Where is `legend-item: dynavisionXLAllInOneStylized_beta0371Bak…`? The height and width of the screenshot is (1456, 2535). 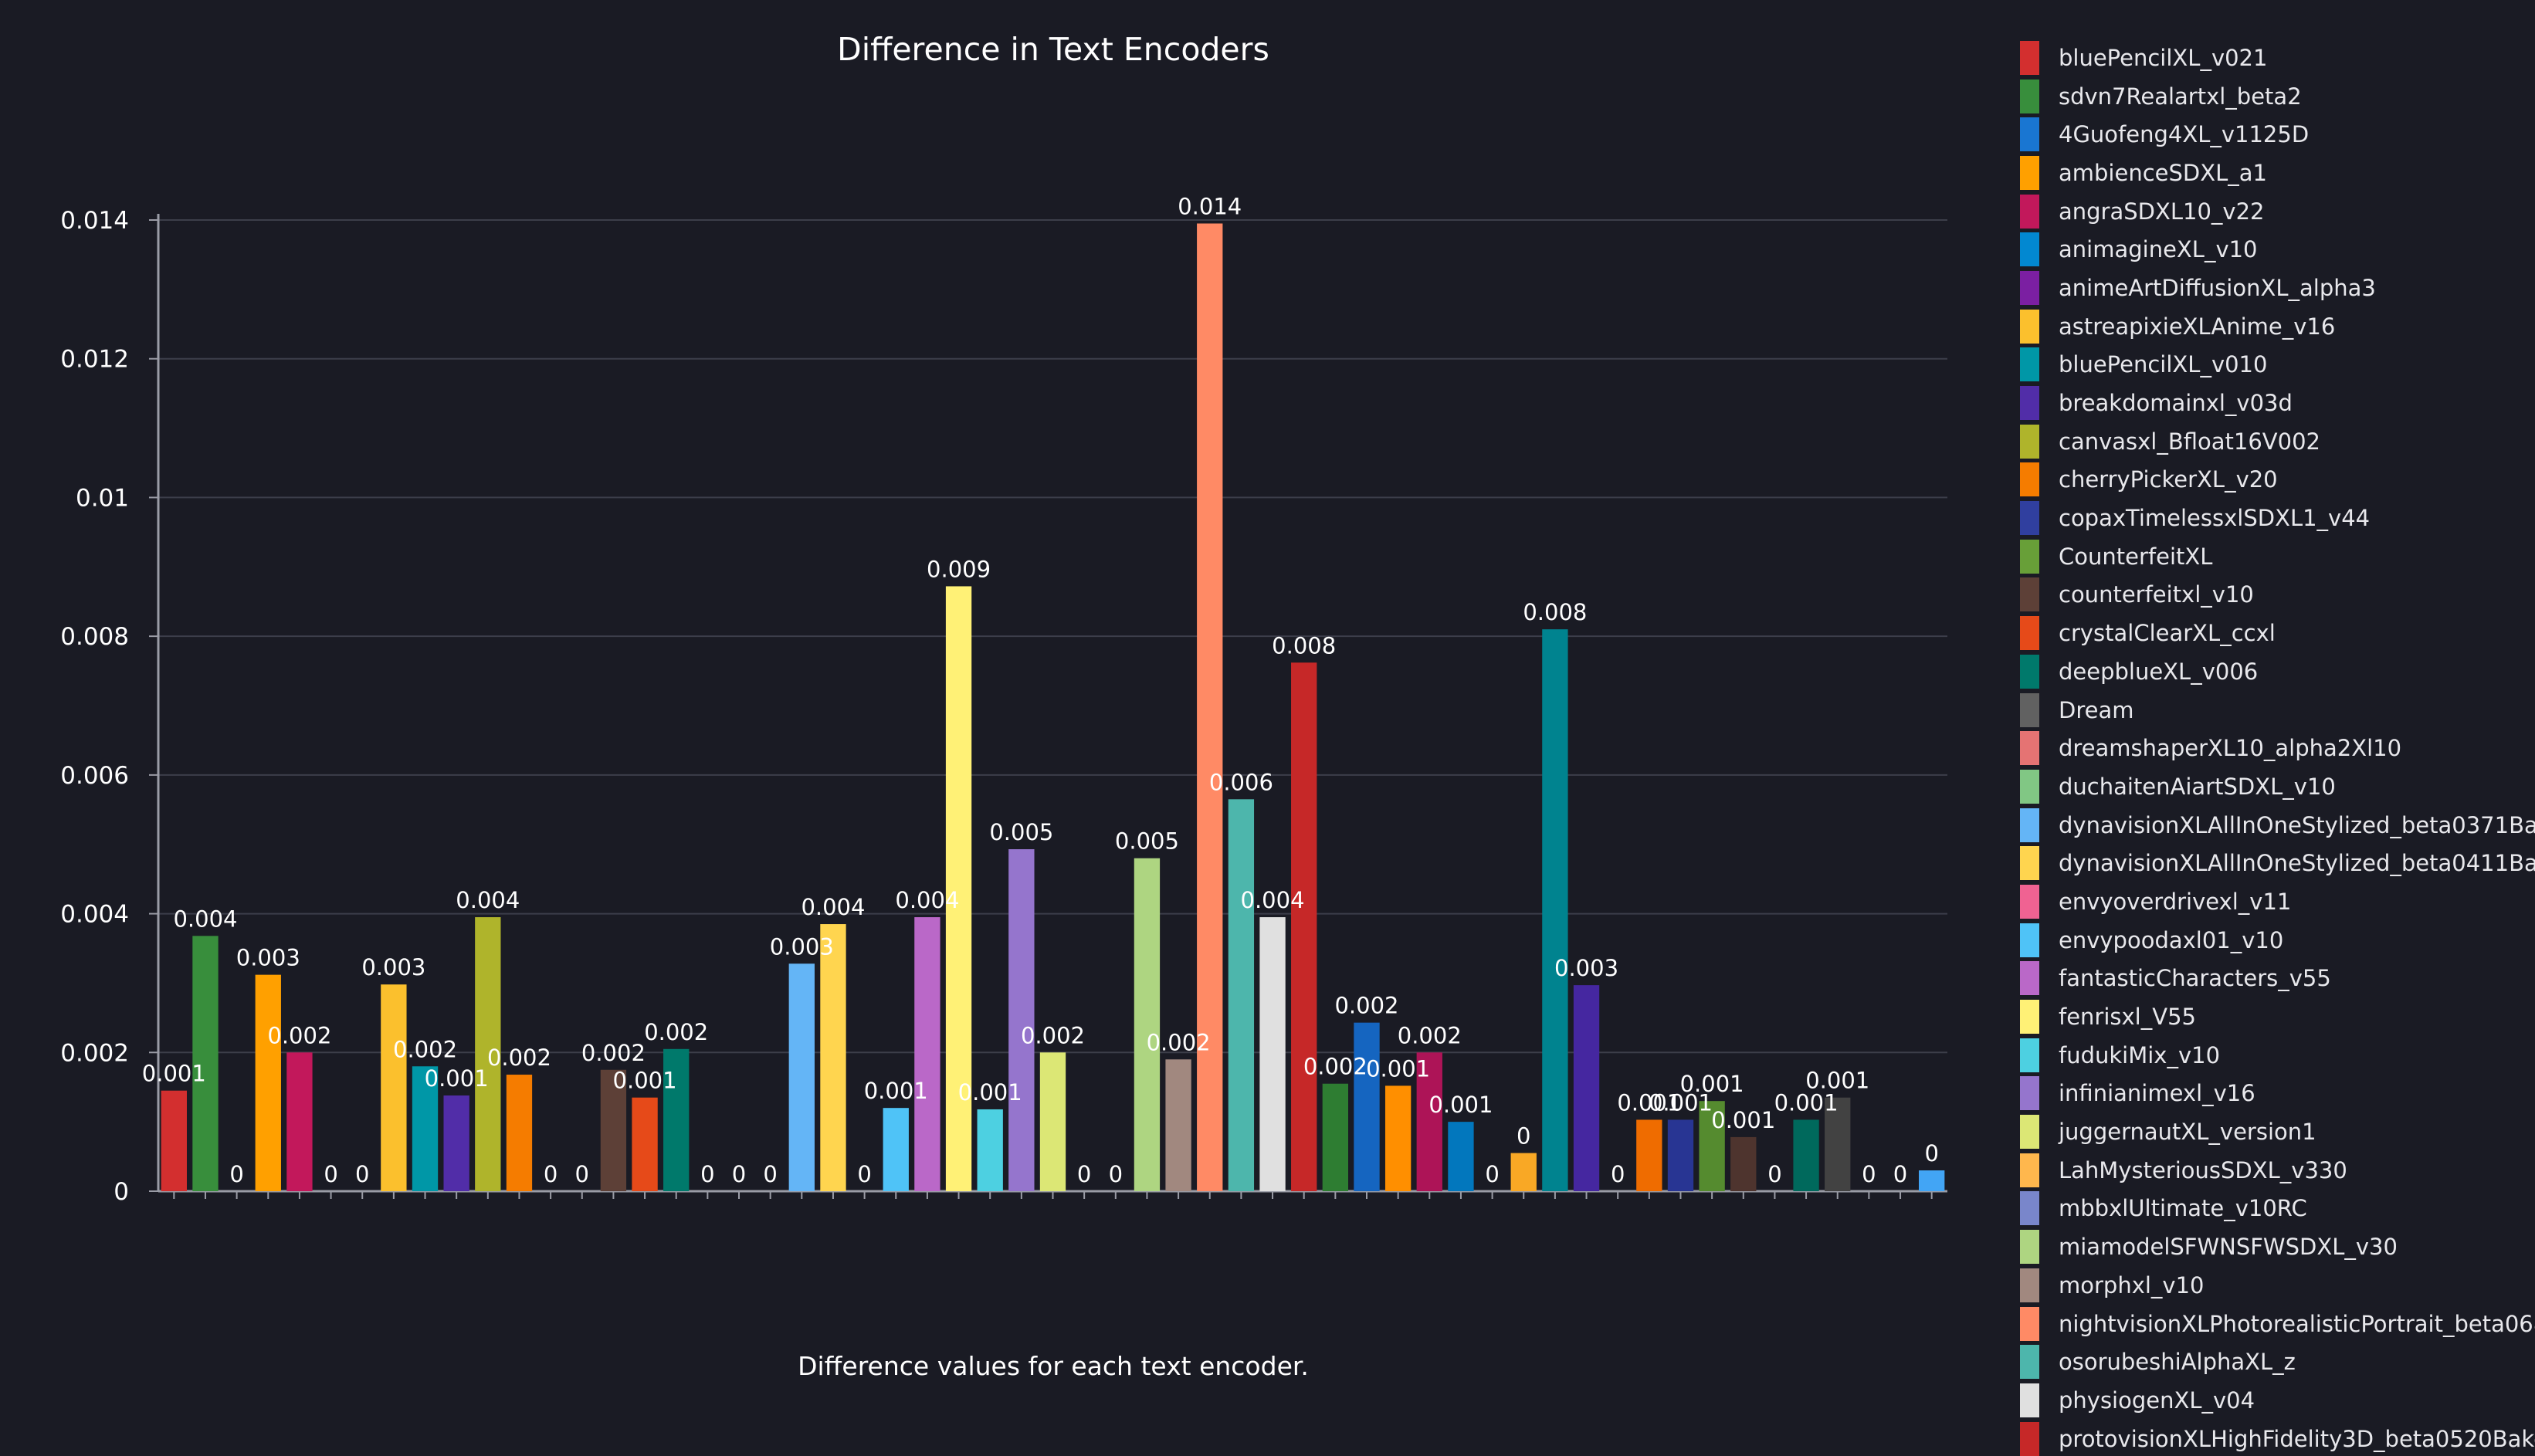
legend-item: dynavisionXLAllInOneStylized_beta0371Bak… is located at coordinates (2277, 825).